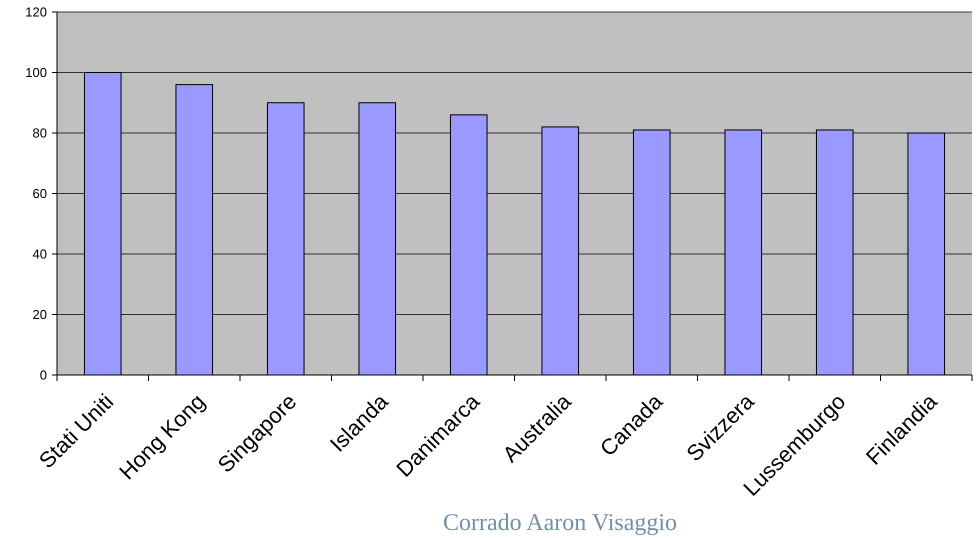  I want to click on y-tick-label: 0, so click(43, 375).